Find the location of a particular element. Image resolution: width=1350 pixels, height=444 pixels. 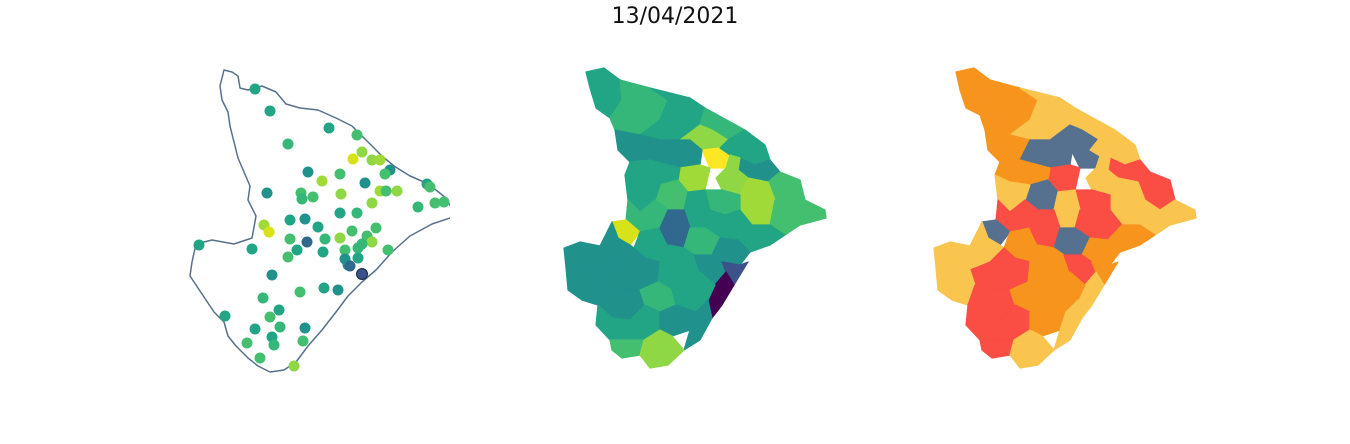

figure-title: 13/04/2021 is located at coordinates (675, 16).